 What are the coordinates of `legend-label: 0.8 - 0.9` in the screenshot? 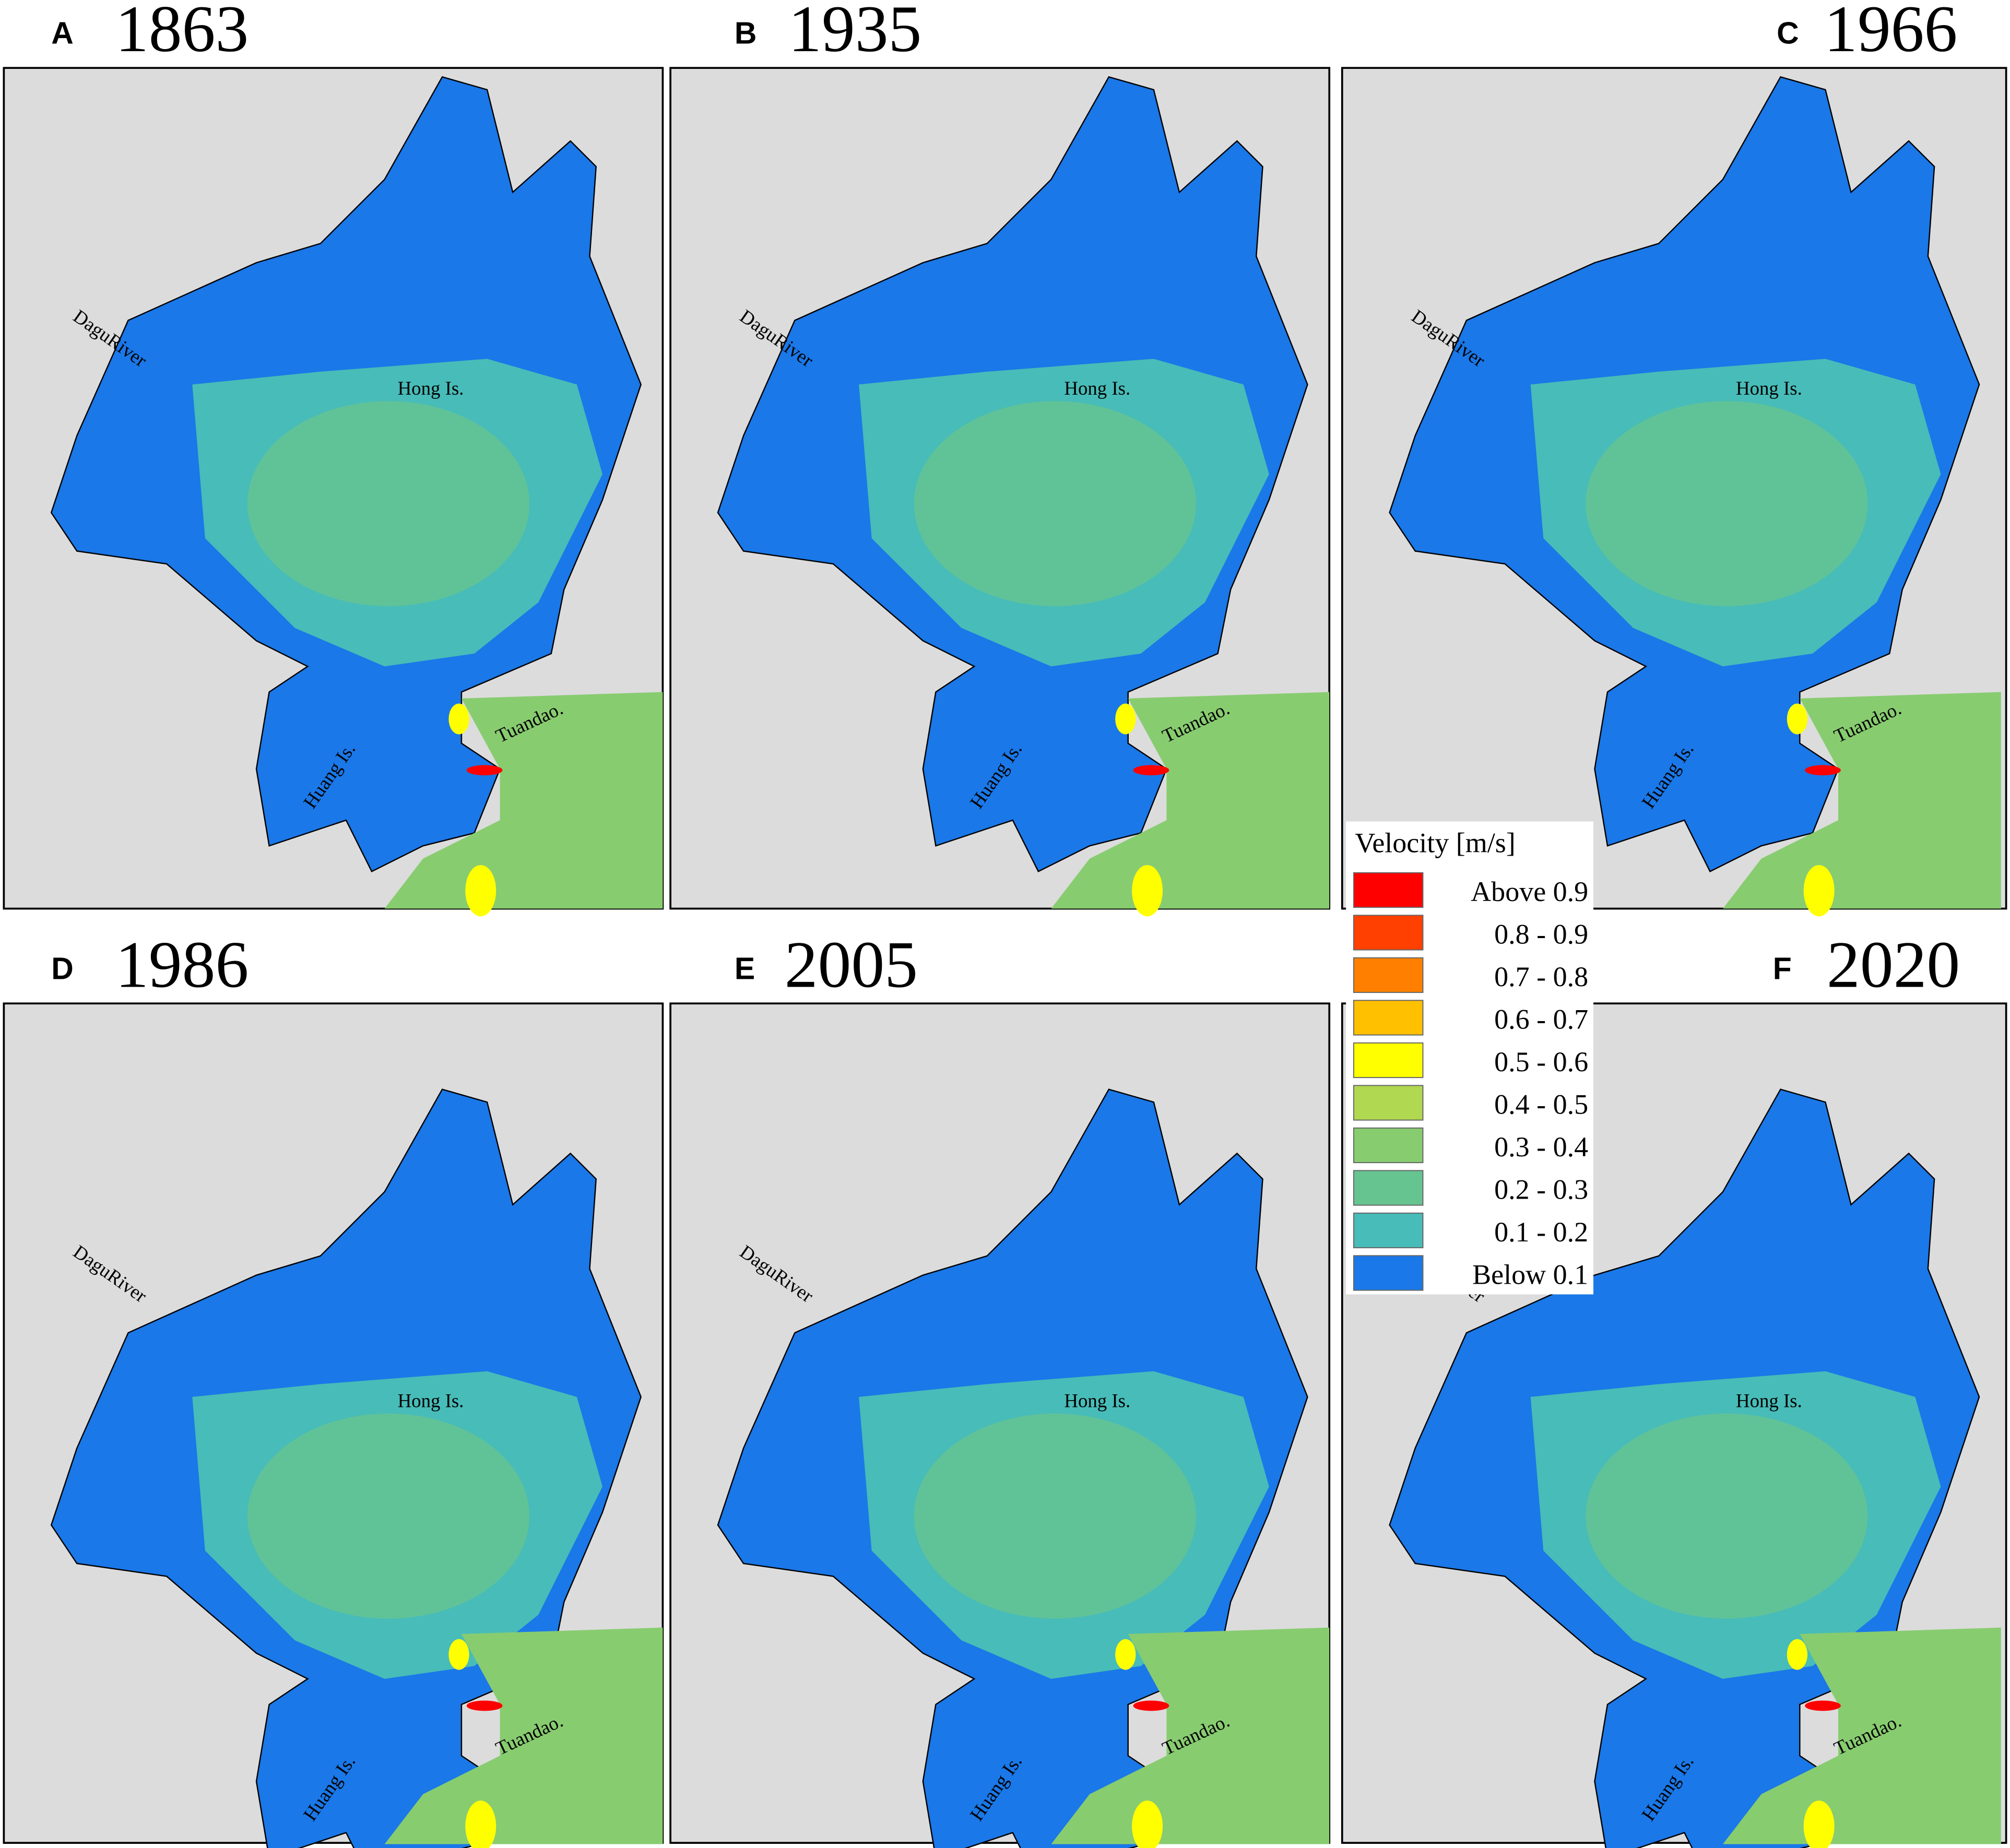 It's located at (1541, 934).